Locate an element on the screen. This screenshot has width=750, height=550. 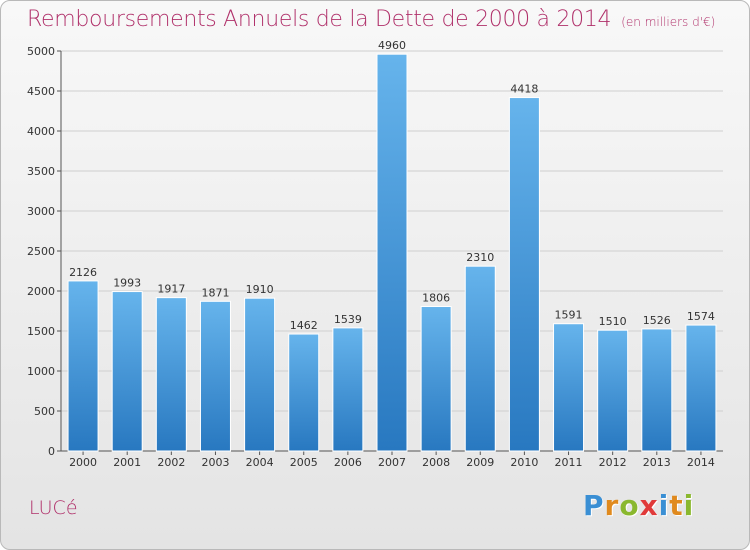
bar-2014 is located at coordinates (701, 388).